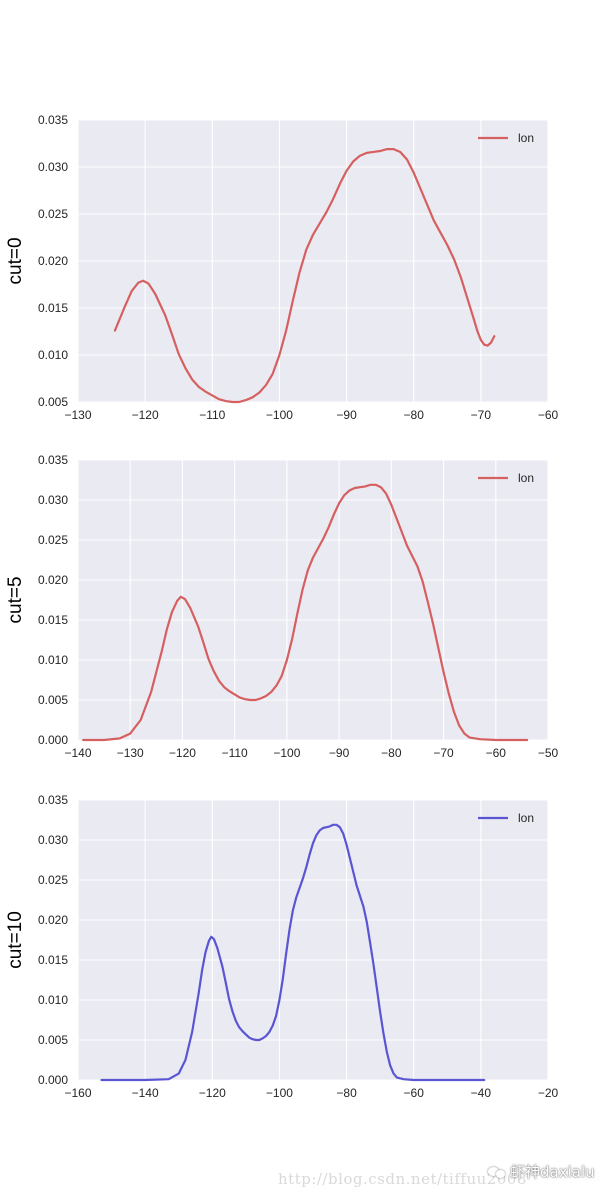 This screenshot has height=1200, width=610. Describe the element at coordinates (481, 1093) in the screenshot. I see `x-tick-label: −40` at that location.